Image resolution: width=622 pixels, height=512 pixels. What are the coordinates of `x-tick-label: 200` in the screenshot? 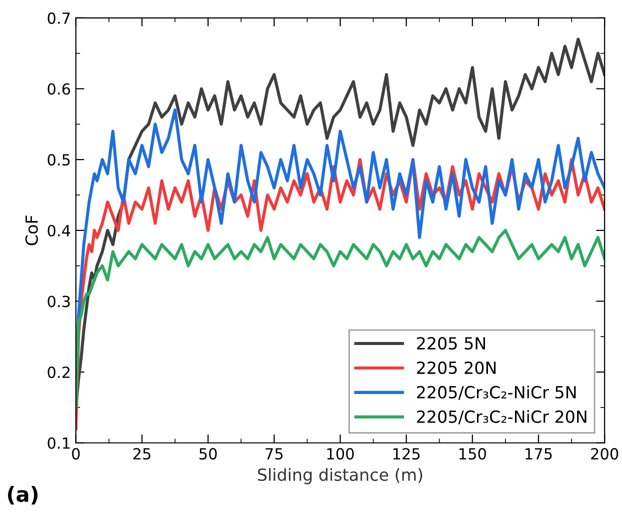 It's located at (604, 454).